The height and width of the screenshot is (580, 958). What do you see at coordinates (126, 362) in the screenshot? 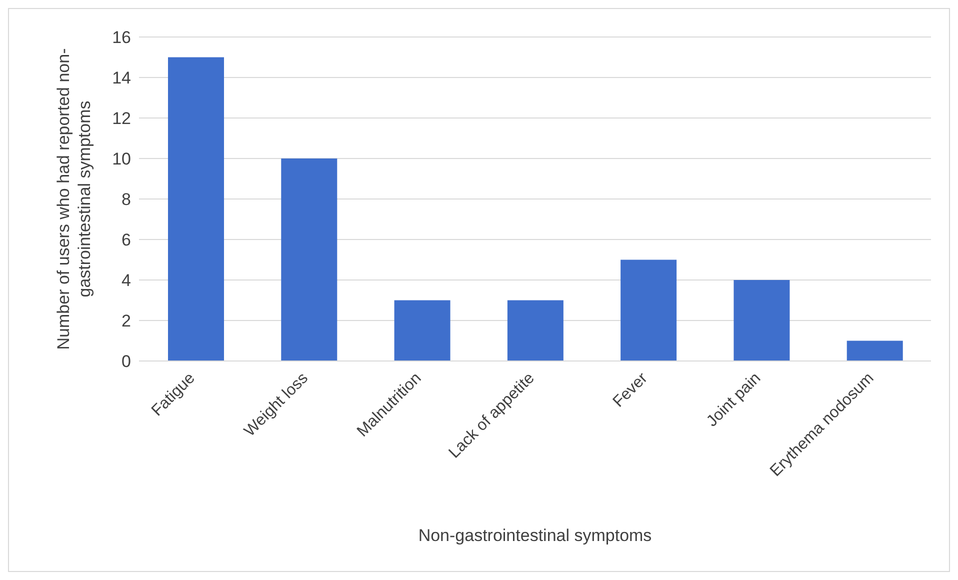
I see `y-tick-label: 0` at bounding box center [126, 362].